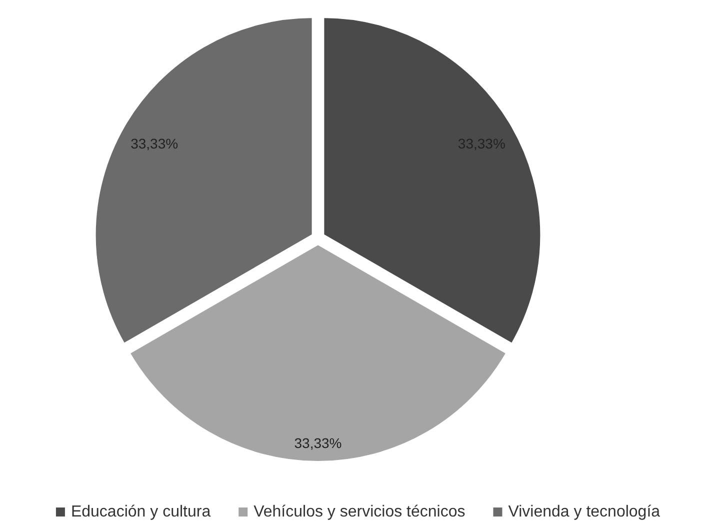 This screenshot has height=531, width=704. Describe the element at coordinates (584, 512) in the screenshot. I see `legend-label: Vivienda y tecnología` at that location.